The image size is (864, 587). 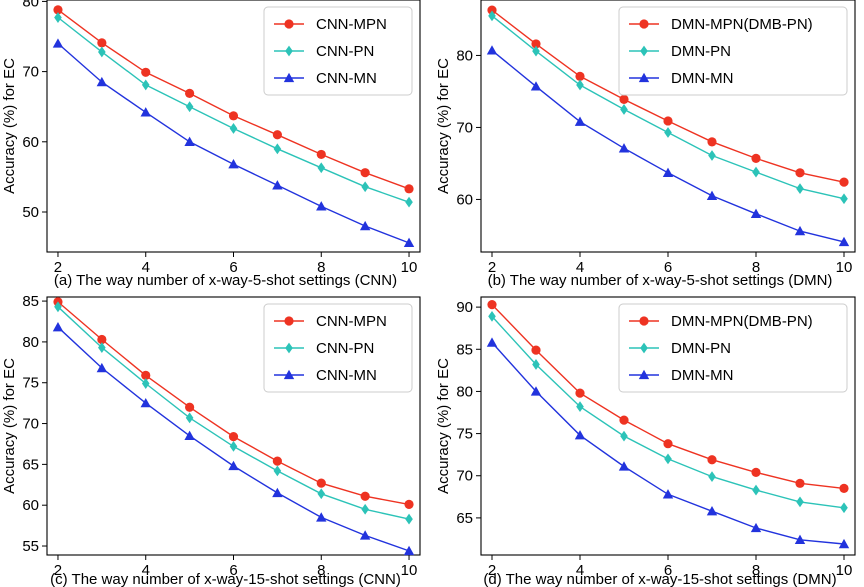 I want to click on y-tick-label: 85, so click(x=30, y=301).